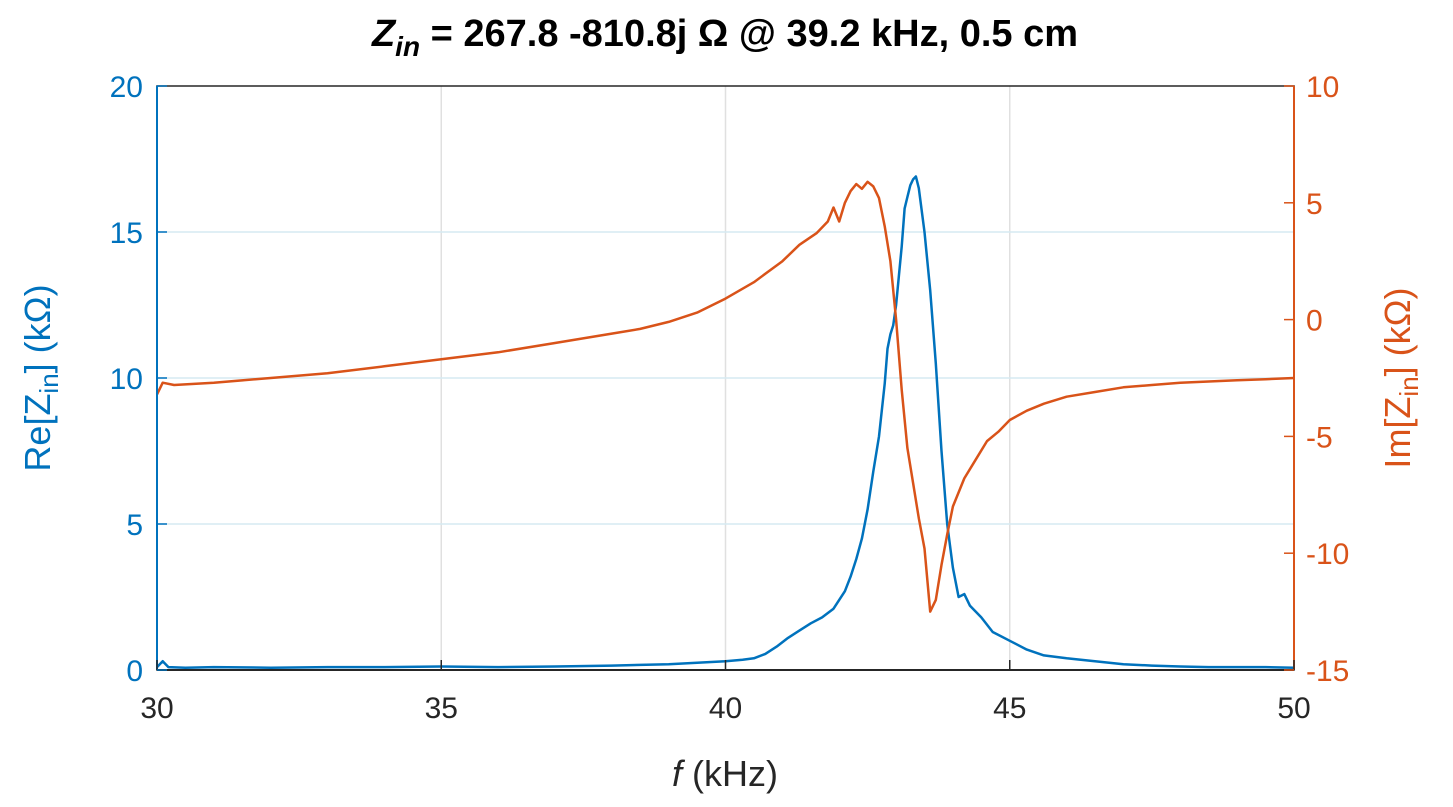 The height and width of the screenshot is (807, 1453). I want to click on y-right-tick-label: 10, so click(1322, 87).